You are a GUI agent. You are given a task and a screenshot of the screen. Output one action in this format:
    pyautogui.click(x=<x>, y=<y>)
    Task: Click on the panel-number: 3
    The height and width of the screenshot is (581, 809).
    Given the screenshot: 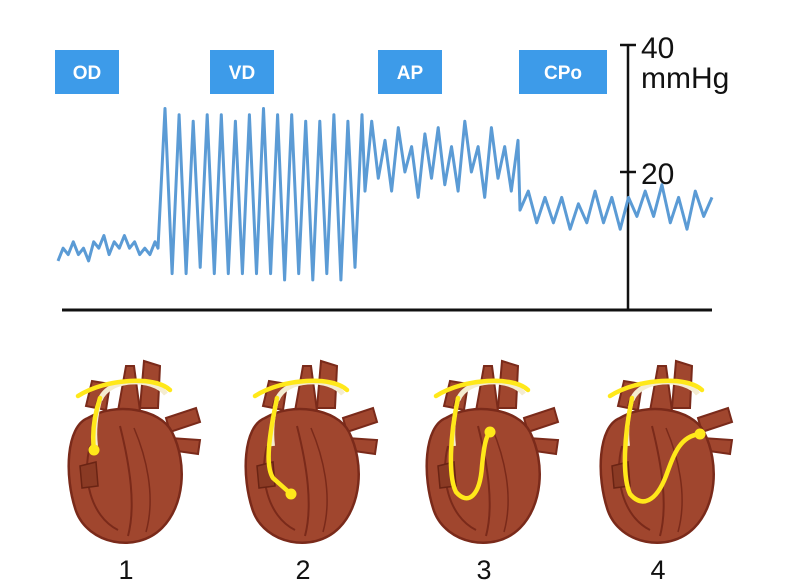 What is the action you would take?
    pyautogui.click(x=483, y=568)
    